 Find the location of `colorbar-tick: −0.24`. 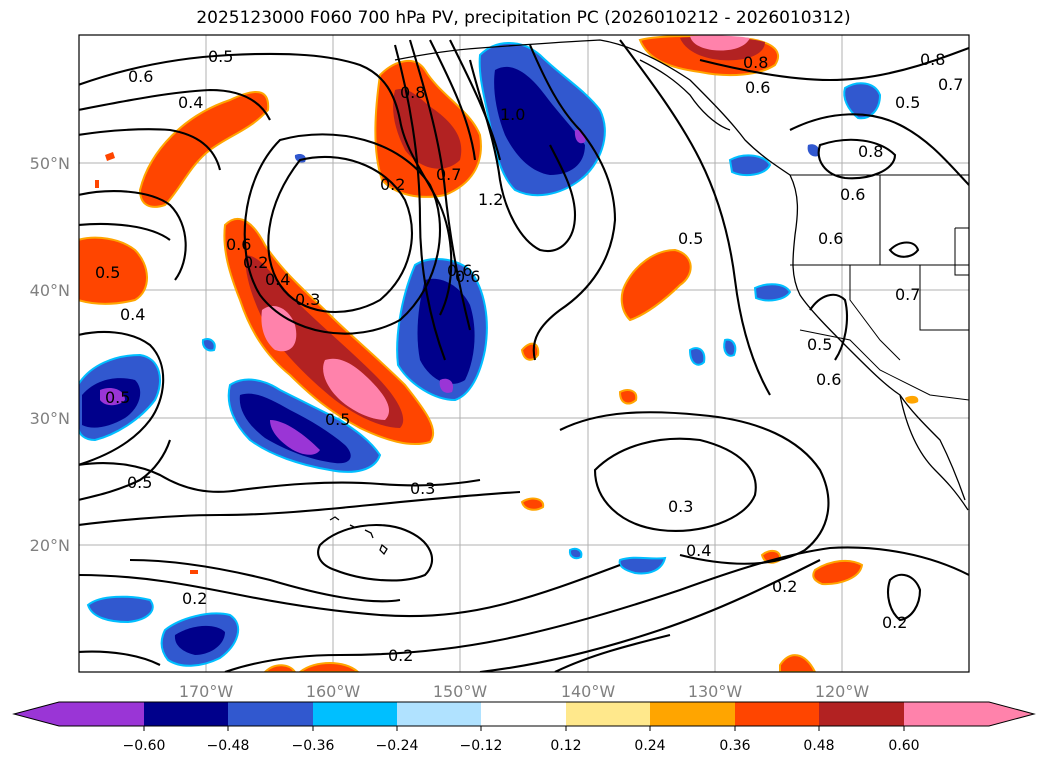

colorbar-tick: −0.24 is located at coordinates (397, 746).